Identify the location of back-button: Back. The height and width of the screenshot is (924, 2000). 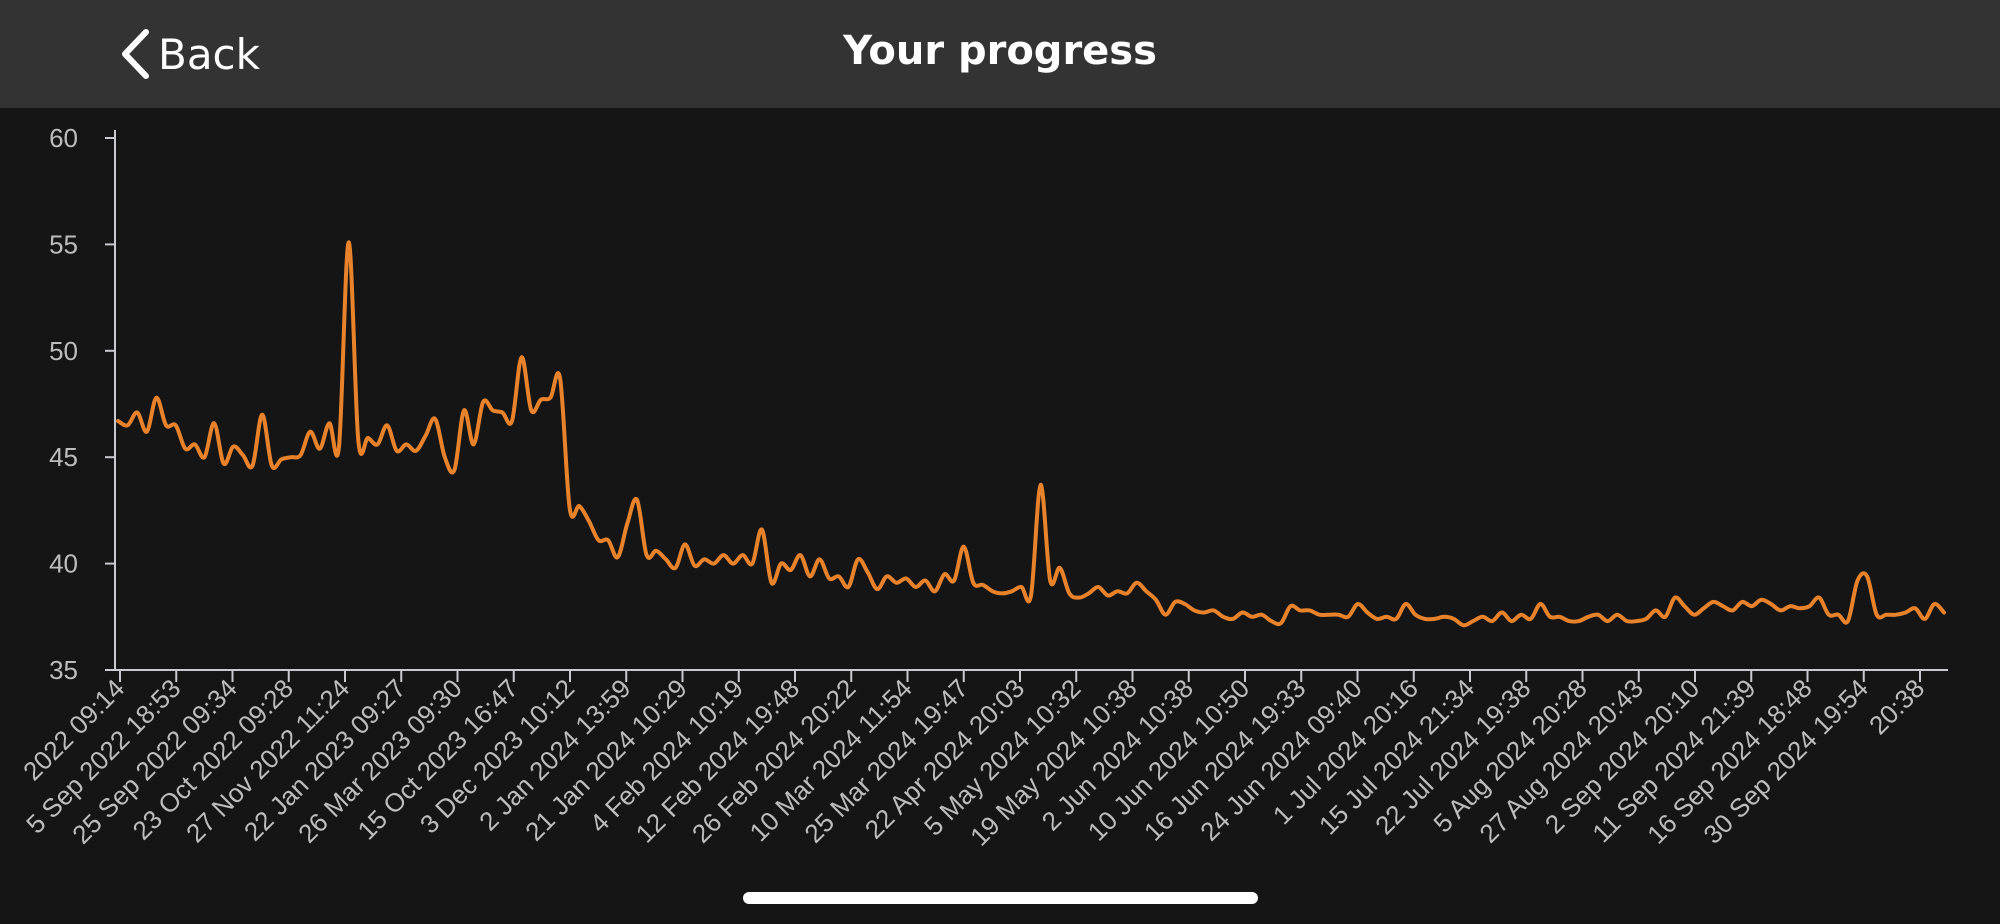
(189, 54).